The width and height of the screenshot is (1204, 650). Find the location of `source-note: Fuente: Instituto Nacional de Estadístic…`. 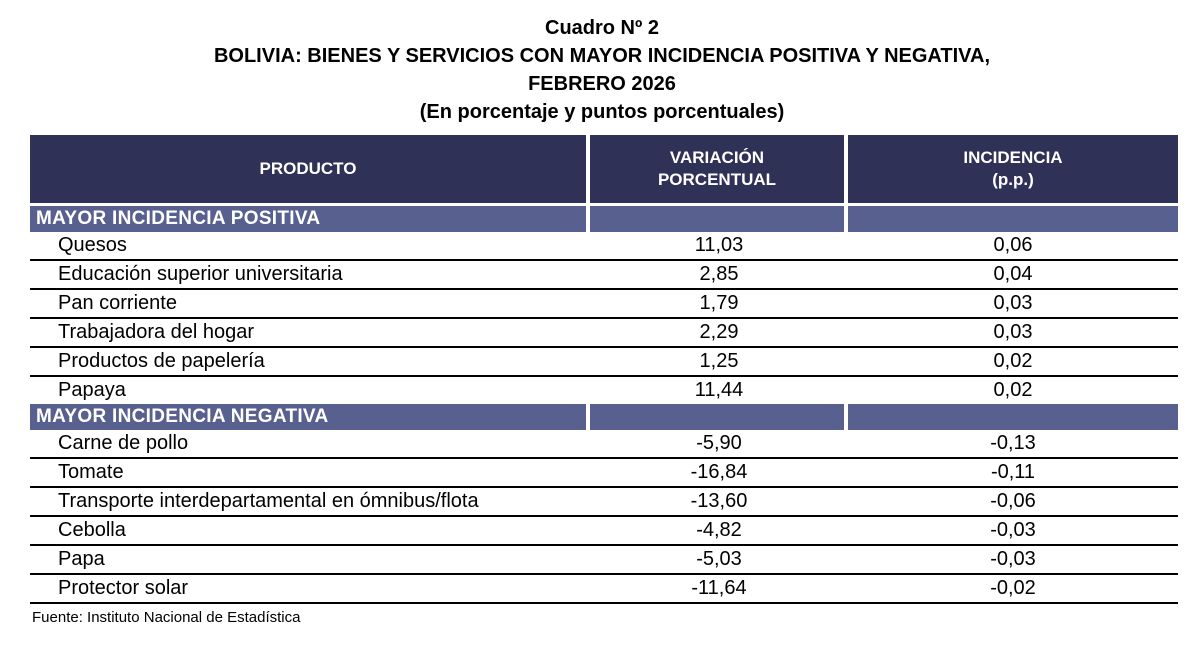

source-note: Fuente: Instituto Nacional de Estadístic… is located at coordinates (166, 617).